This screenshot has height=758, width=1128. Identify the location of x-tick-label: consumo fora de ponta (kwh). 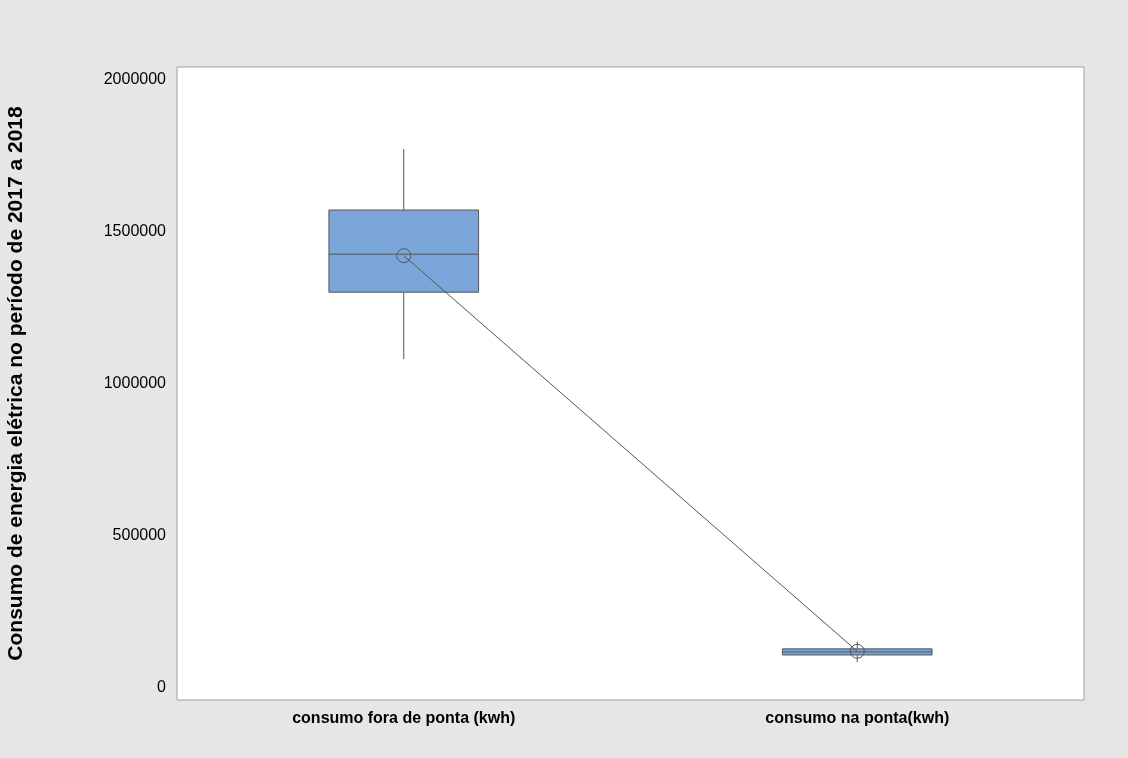
(404, 718).